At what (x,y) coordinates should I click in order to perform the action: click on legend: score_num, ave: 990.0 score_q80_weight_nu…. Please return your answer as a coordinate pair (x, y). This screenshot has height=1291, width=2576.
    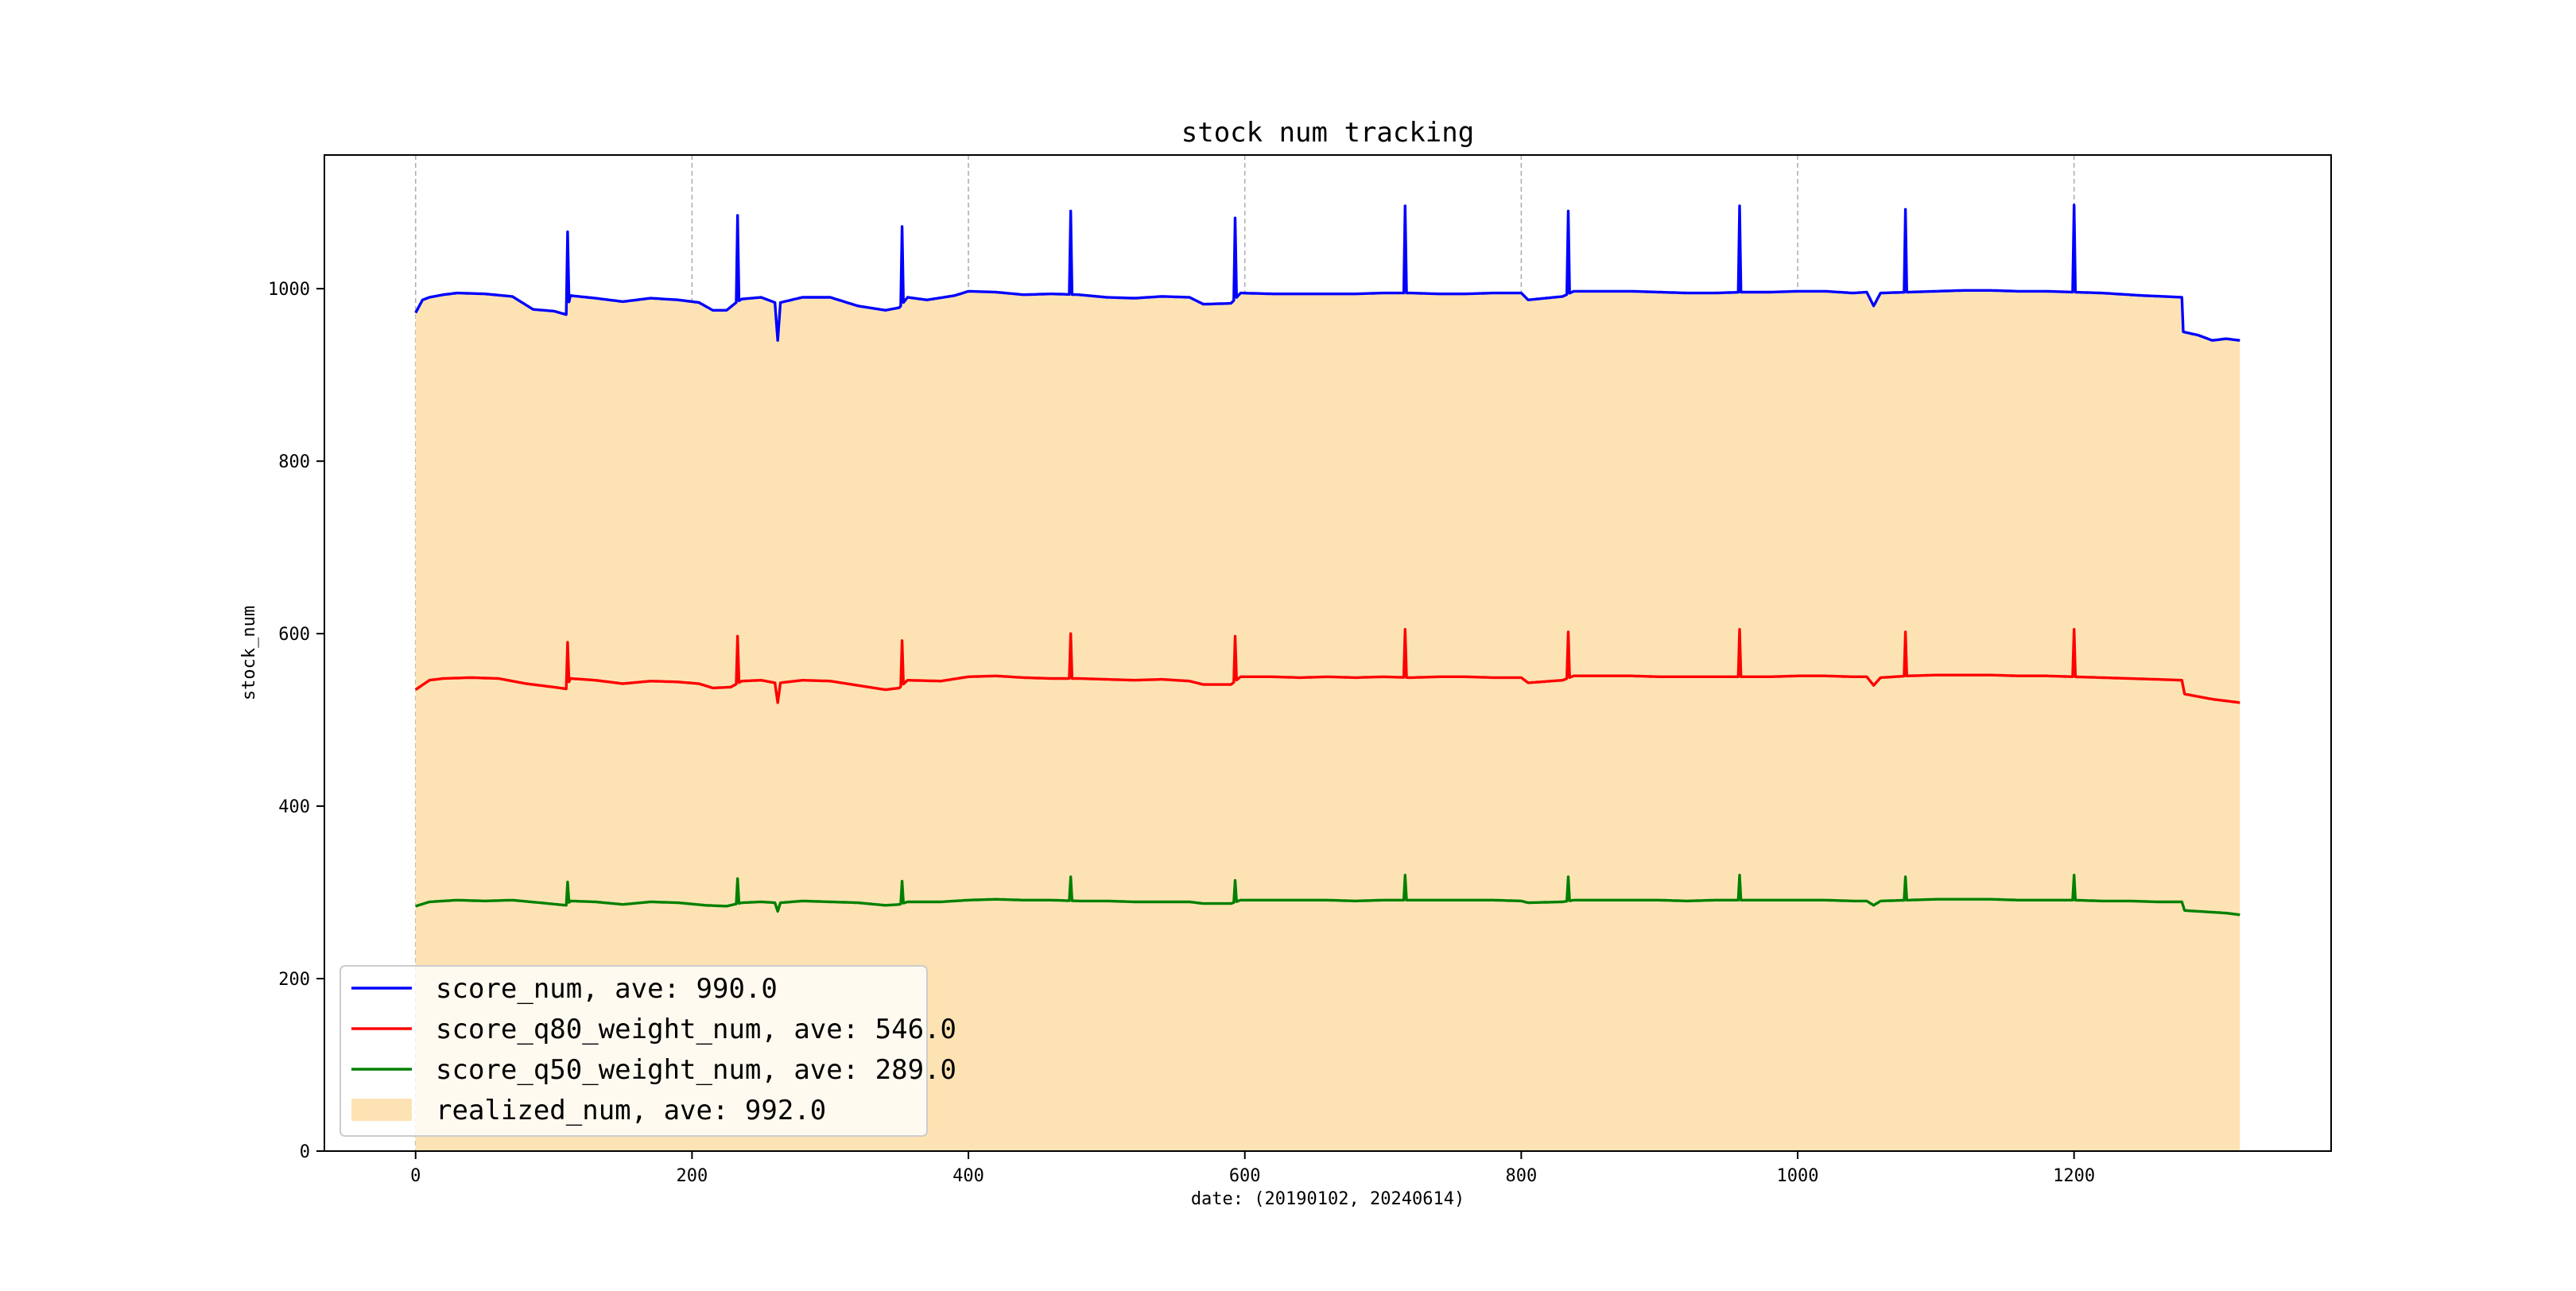
    Looking at the image, I should click on (647, 1051).